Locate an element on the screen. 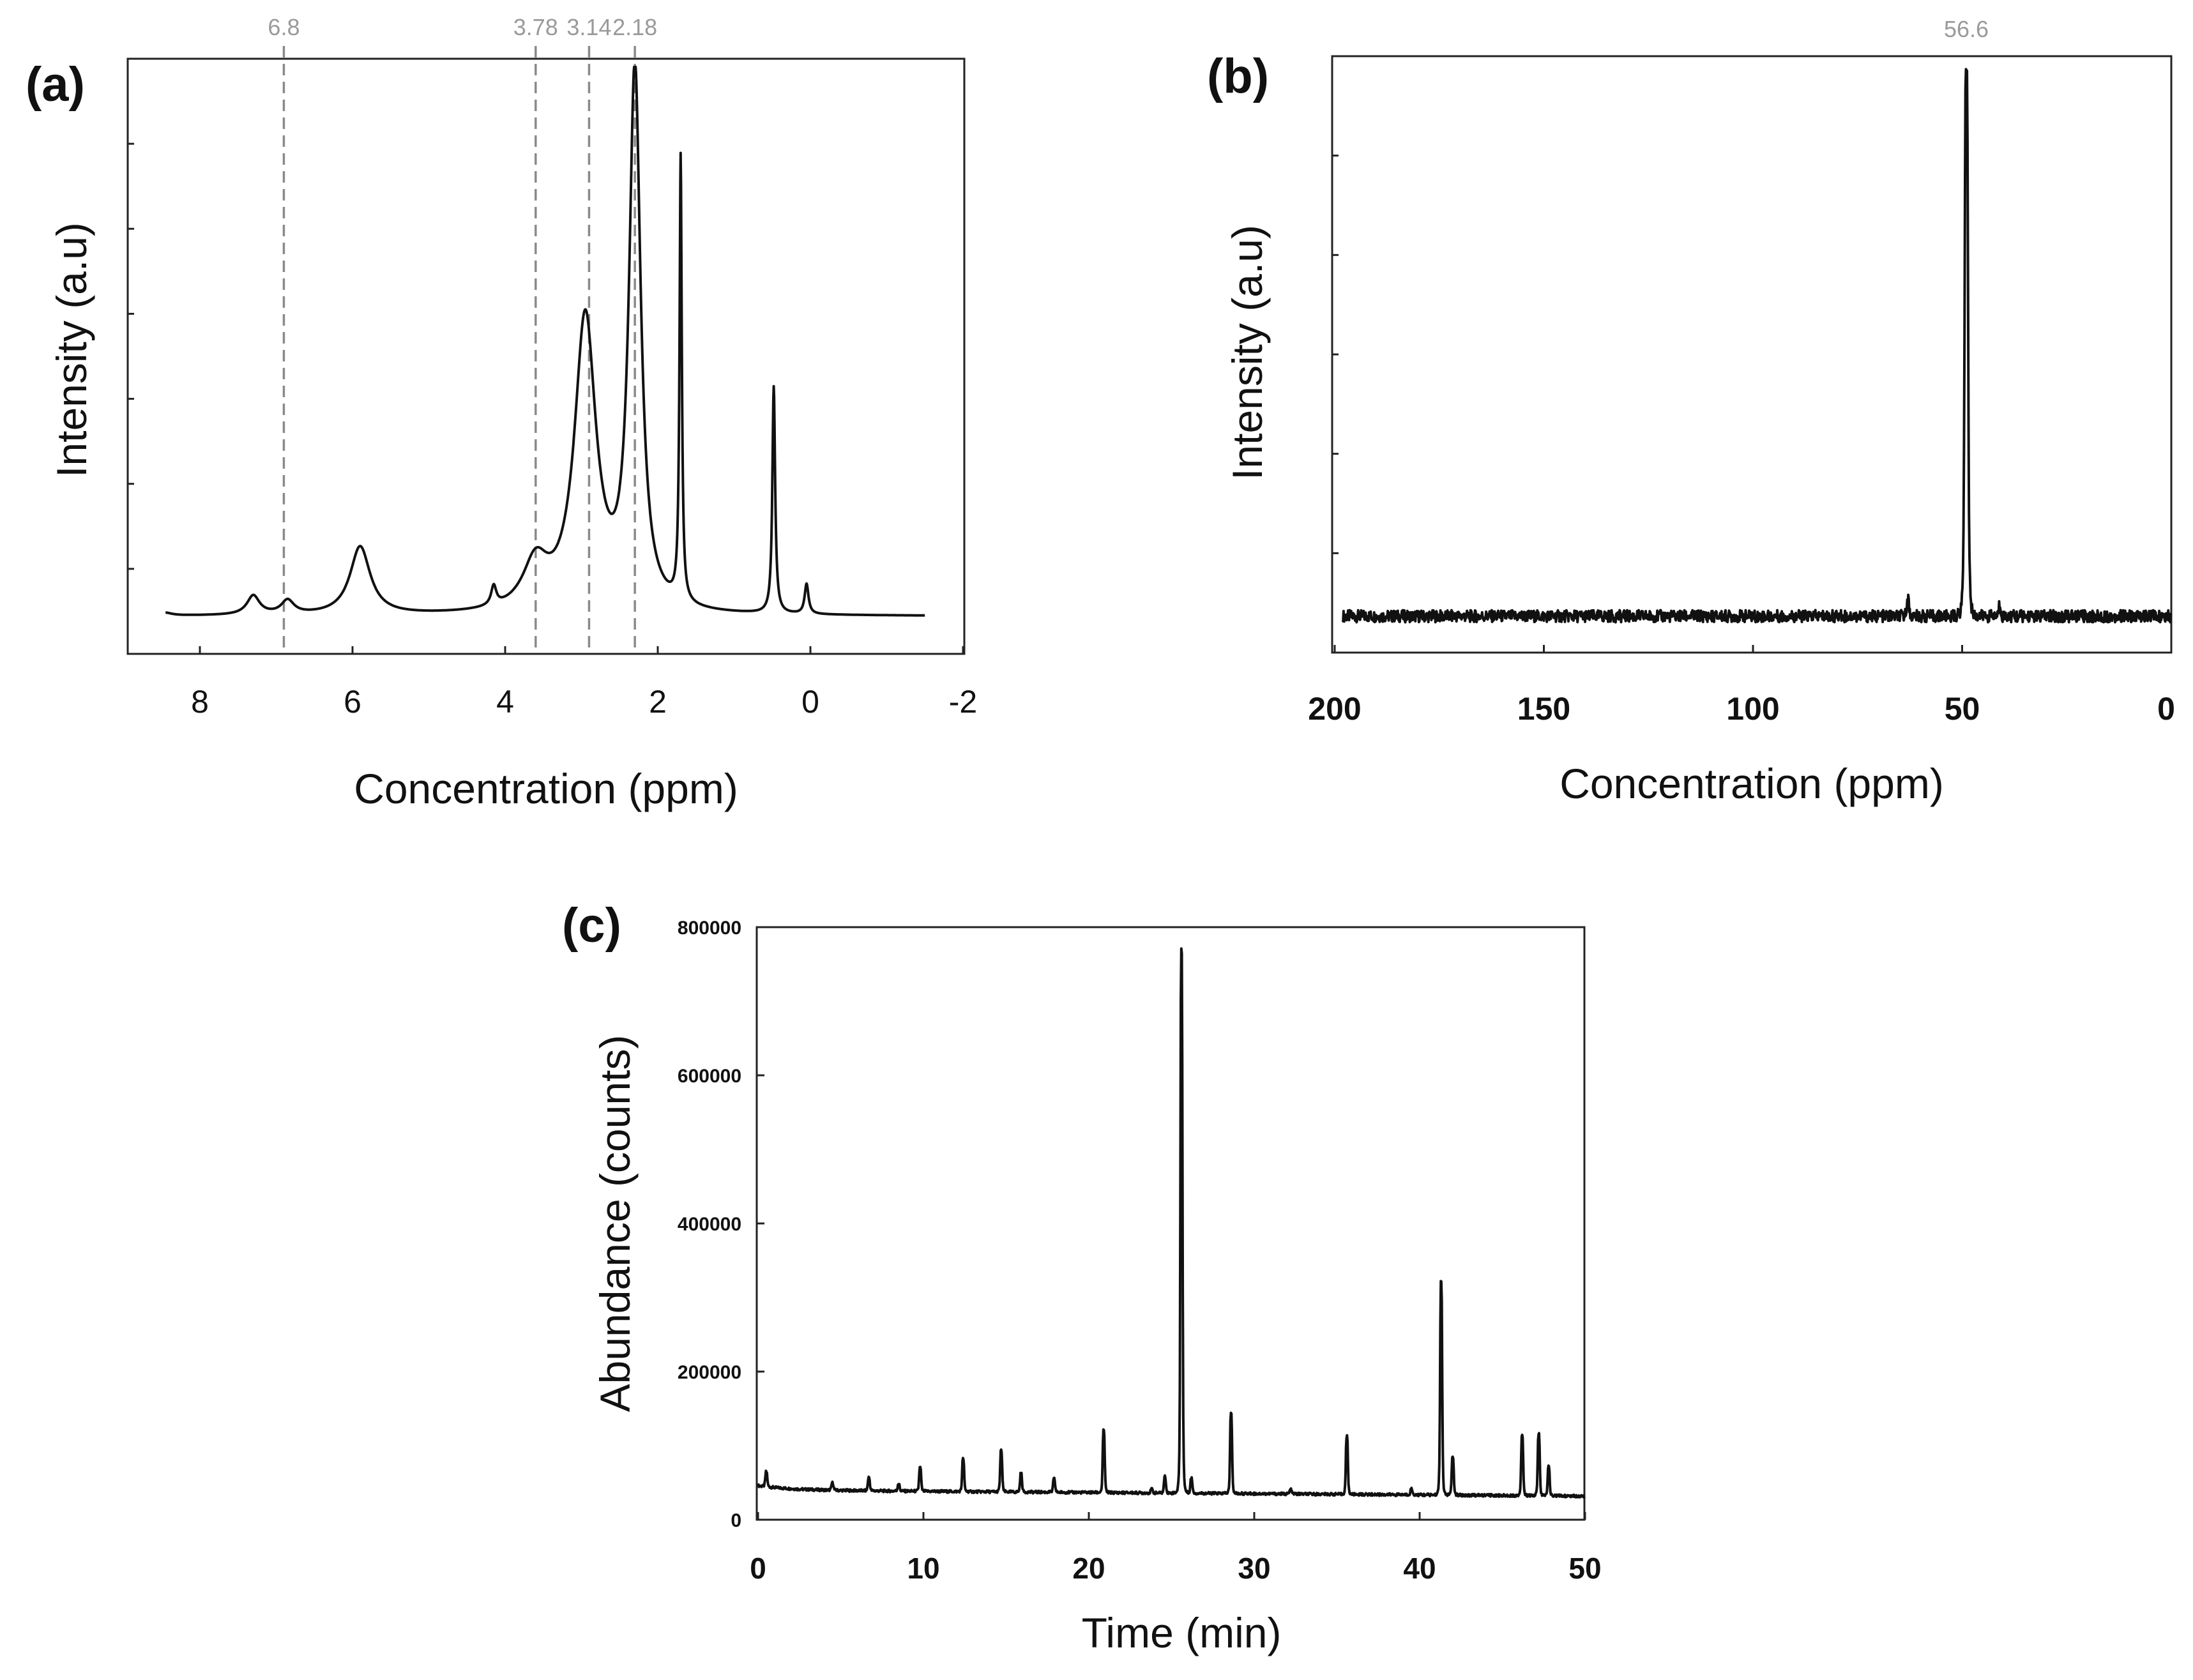 This screenshot has width=2193, height=1680. panel-b-x-ticks: 200 150 100 50 0 is located at coordinates (1741, 686).